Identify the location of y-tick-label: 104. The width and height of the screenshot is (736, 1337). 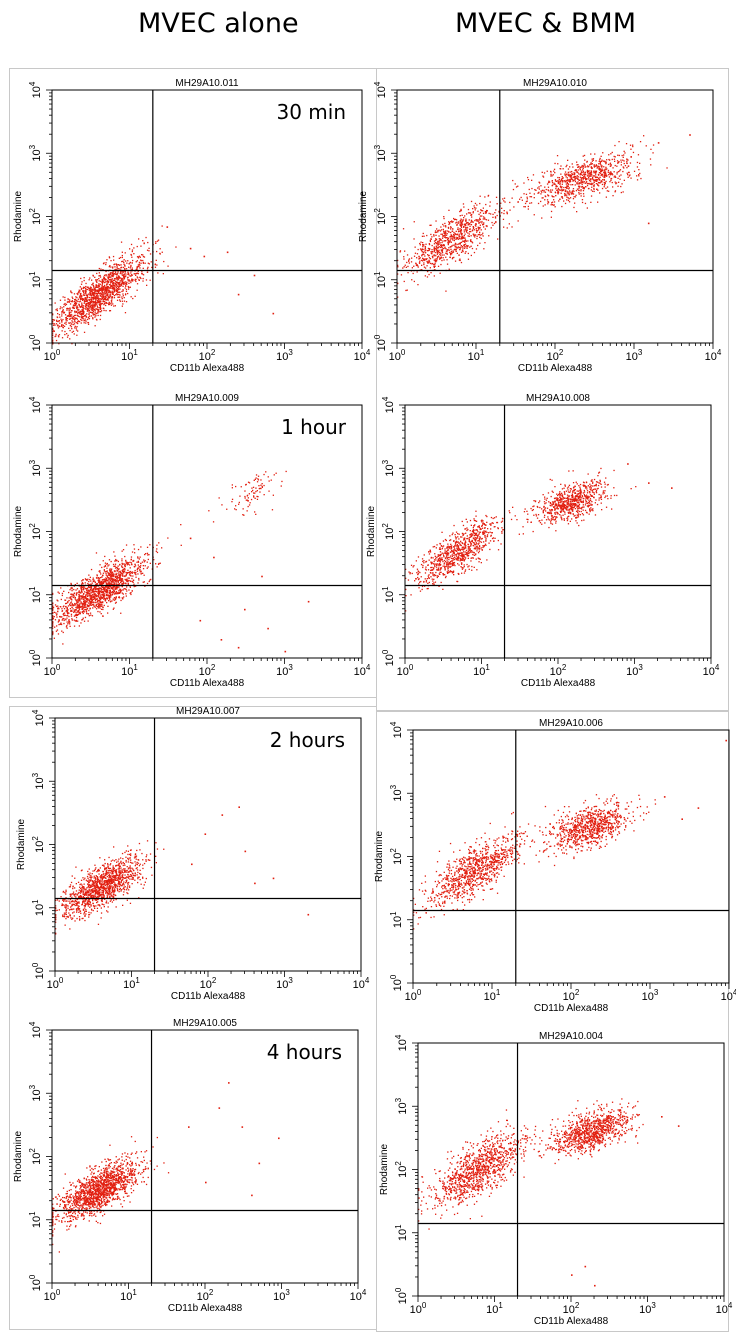
(380, 89).